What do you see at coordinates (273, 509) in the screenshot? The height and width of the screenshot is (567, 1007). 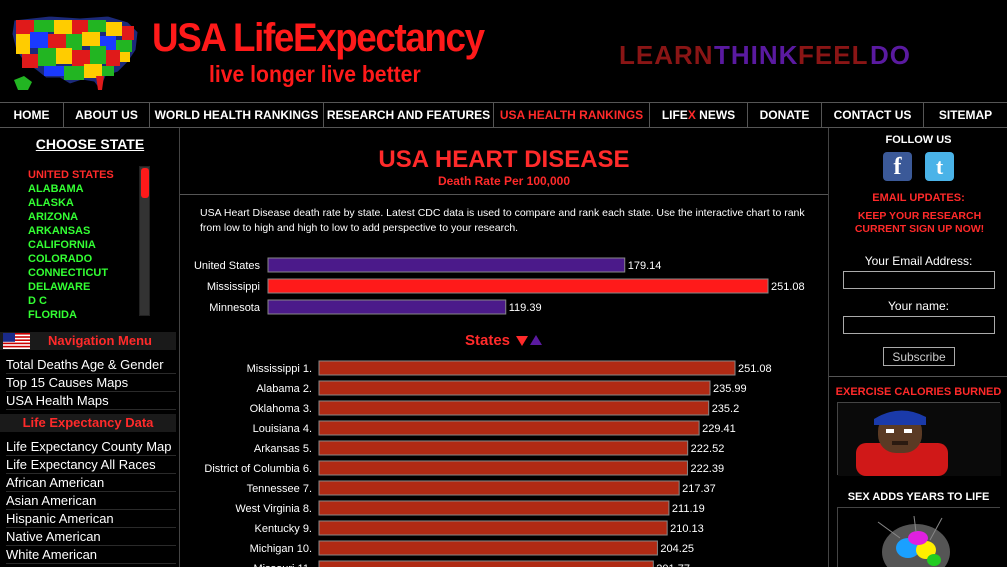 I see `rank-label: West Virginia 8.` at bounding box center [273, 509].